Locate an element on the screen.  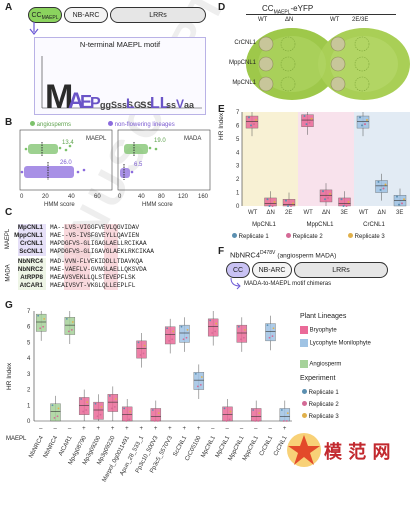
g-legend-rep2: Replicate 2 is located at coordinates (320, 404).